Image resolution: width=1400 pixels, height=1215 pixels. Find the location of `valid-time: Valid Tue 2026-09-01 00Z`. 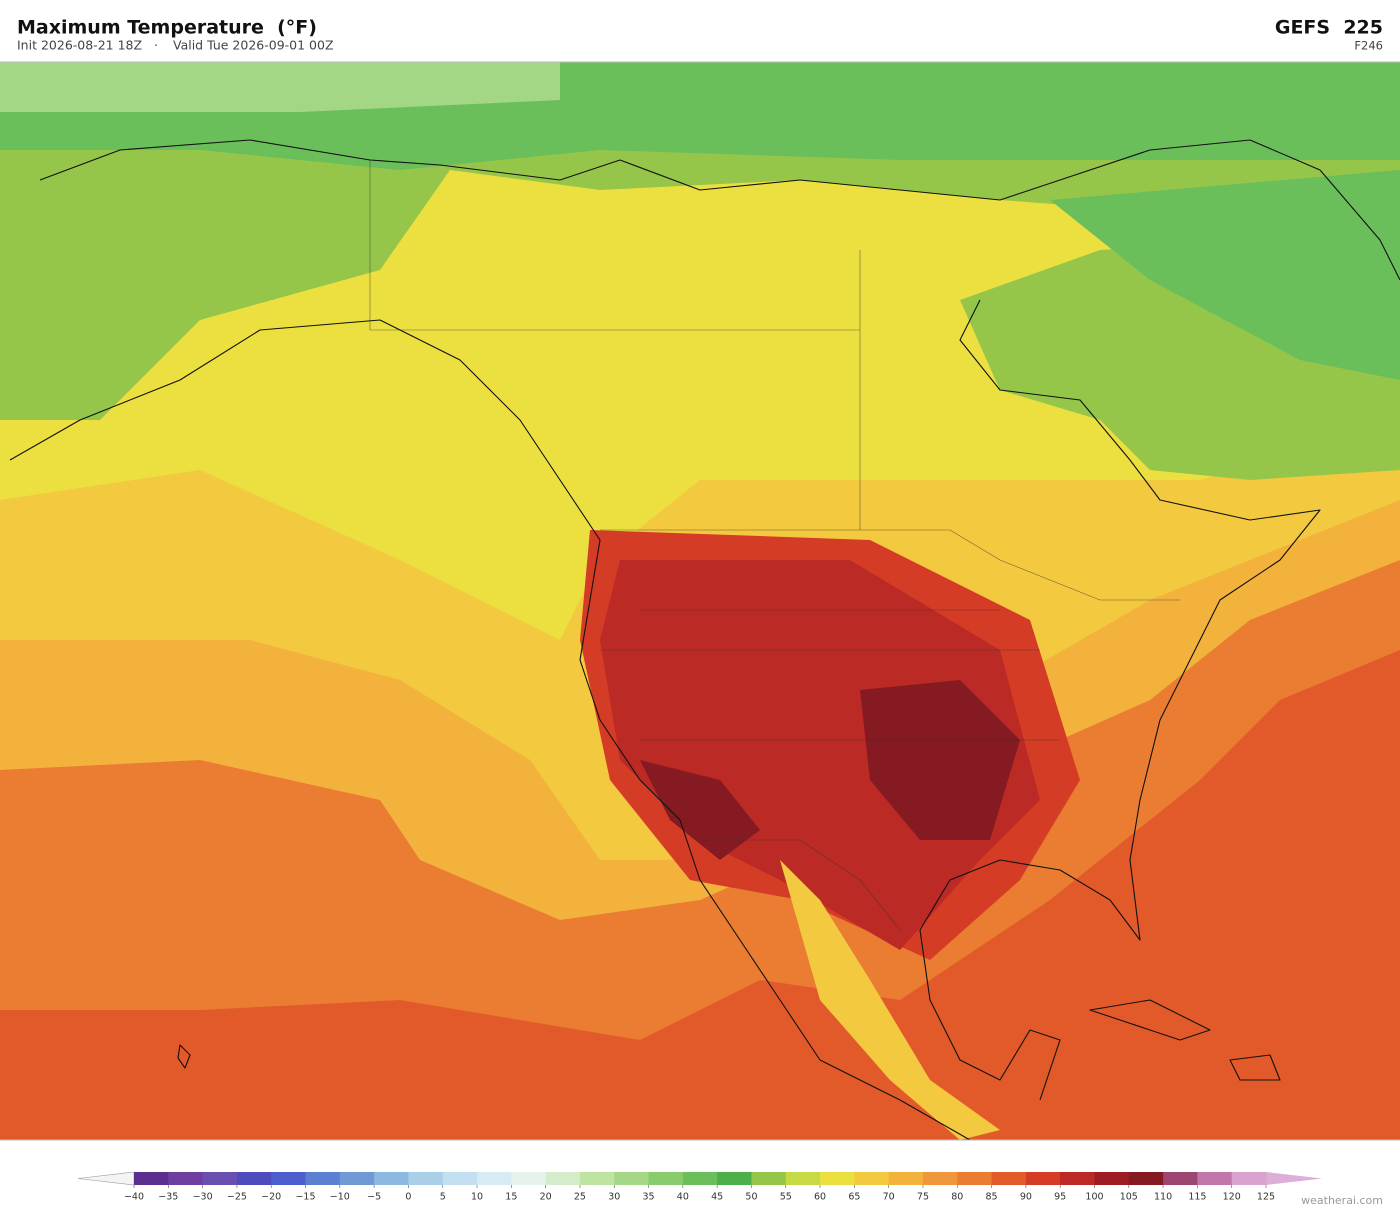

valid-time: Valid Tue 2026-09-01 00Z is located at coordinates (253, 45).